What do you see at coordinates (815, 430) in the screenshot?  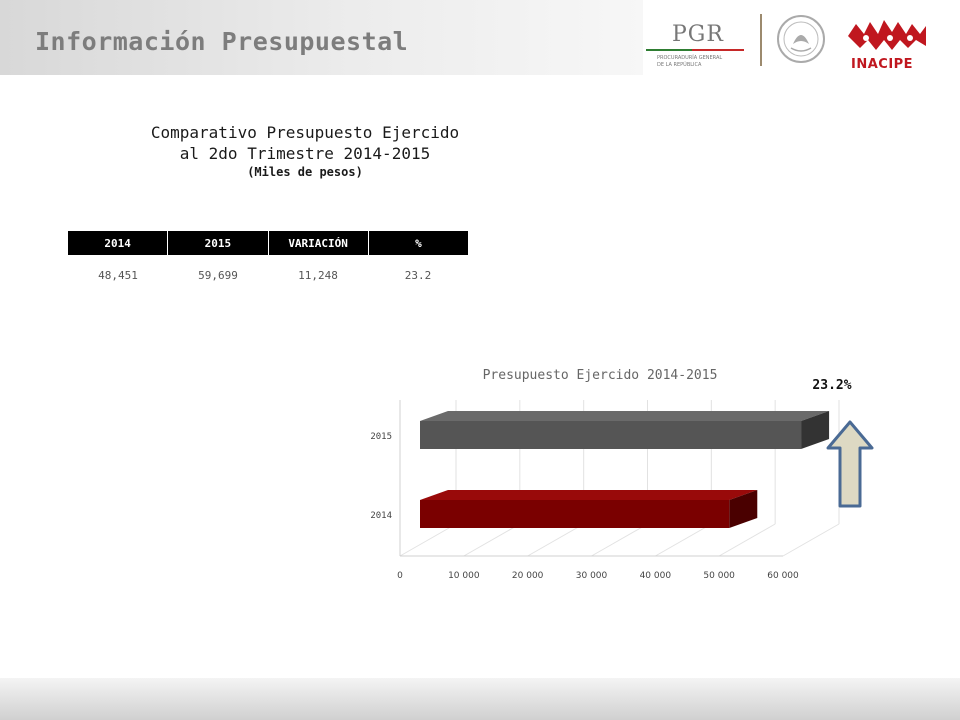 I see `bar-side-2015` at bounding box center [815, 430].